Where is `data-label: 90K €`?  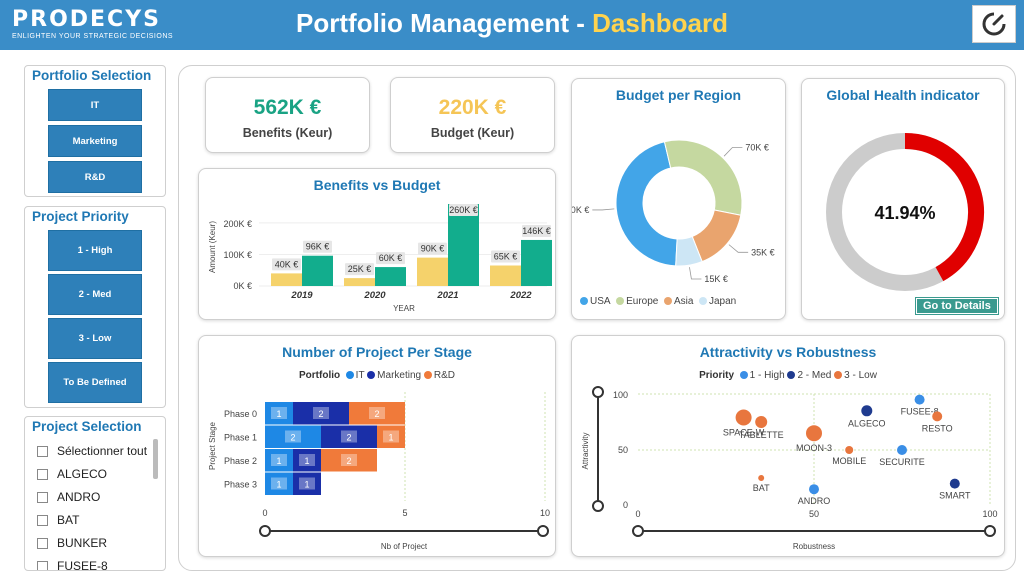 data-label: 90K € is located at coordinates (432, 248).